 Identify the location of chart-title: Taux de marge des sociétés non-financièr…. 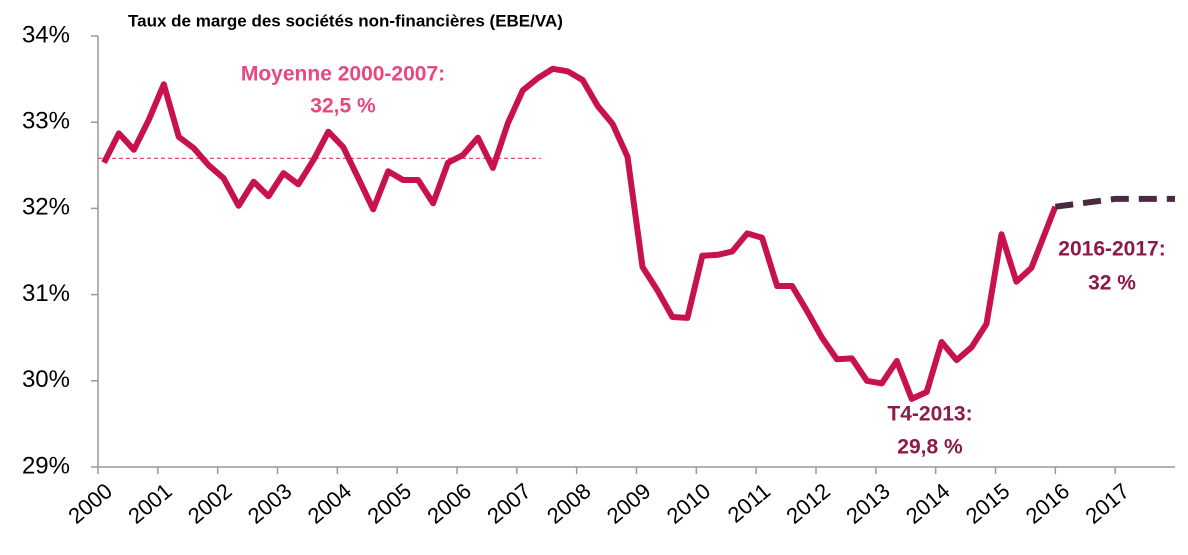
(345, 20).